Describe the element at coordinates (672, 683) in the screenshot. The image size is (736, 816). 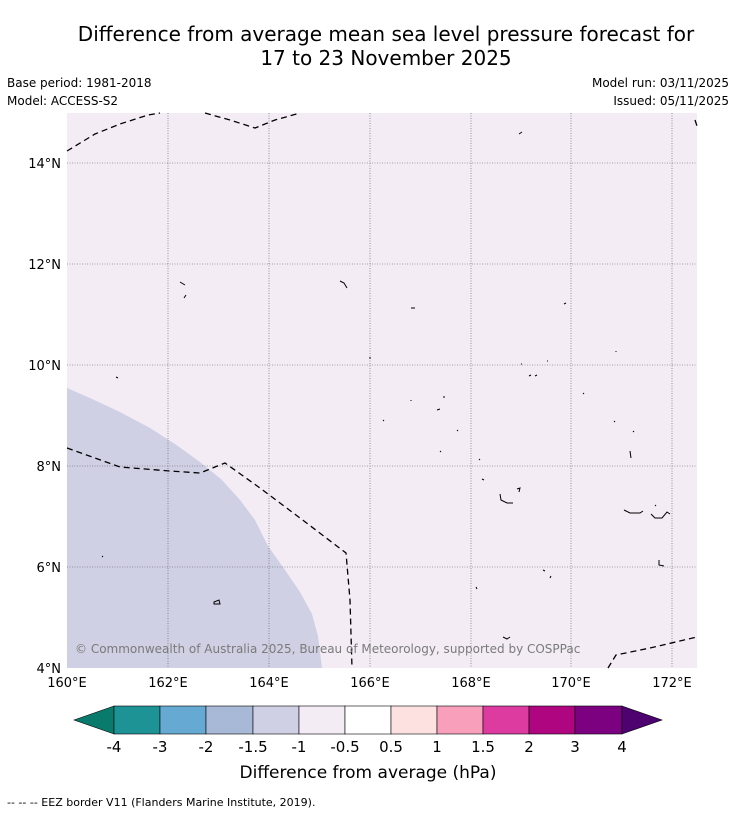
I see `lon-label: 172°E` at that location.